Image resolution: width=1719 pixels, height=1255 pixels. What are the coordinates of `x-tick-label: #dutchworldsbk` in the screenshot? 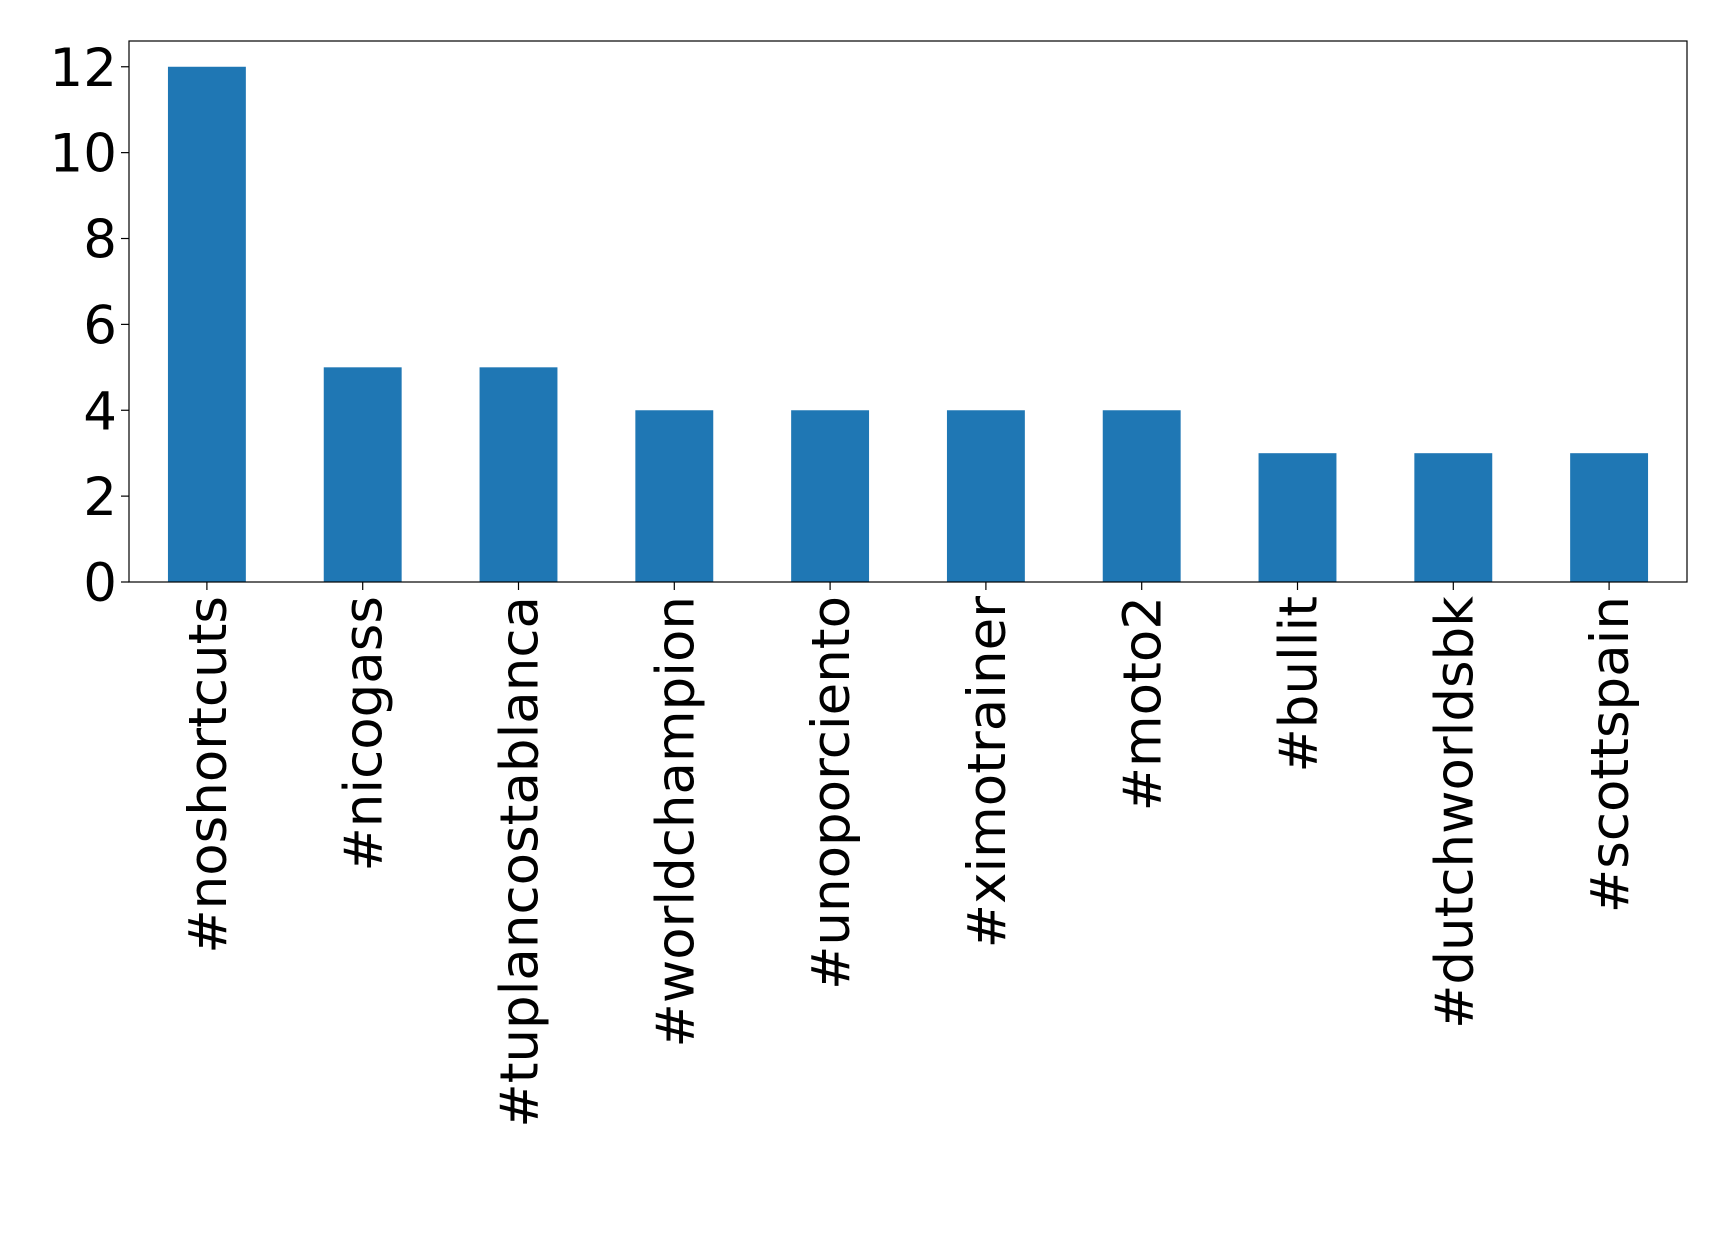 It's located at (1454, 812).